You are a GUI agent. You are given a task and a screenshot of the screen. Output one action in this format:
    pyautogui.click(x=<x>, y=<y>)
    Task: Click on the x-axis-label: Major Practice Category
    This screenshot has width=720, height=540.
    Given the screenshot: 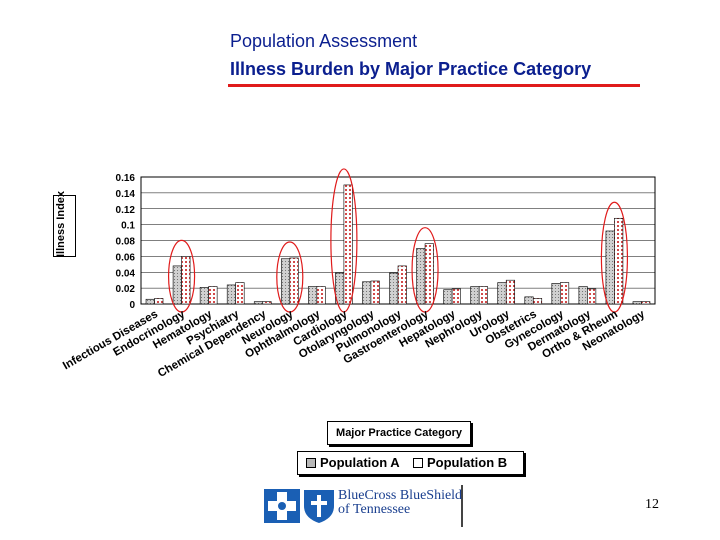 What is the action you would take?
    pyautogui.click(x=399, y=433)
    